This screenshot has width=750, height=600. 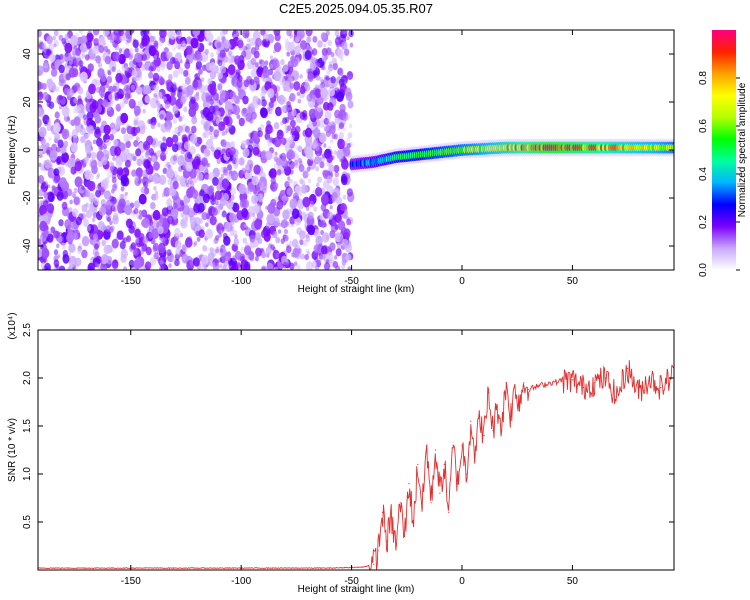 I want to click on colorbar-tick-label: 0.0, so click(x=703, y=270).